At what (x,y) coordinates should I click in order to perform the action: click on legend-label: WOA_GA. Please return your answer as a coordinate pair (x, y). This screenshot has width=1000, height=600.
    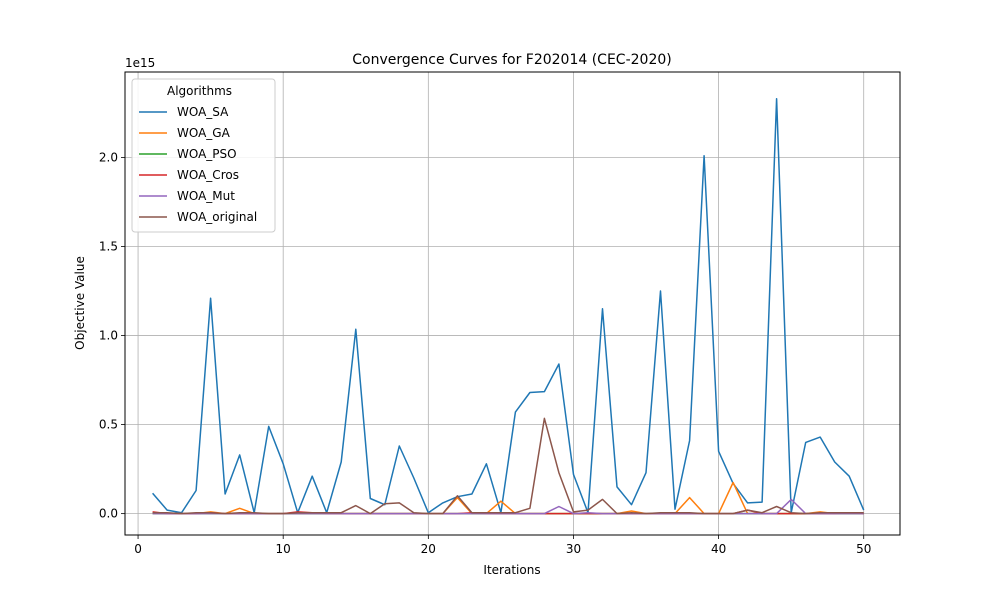
    Looking at the image, I should click on (204, 133).